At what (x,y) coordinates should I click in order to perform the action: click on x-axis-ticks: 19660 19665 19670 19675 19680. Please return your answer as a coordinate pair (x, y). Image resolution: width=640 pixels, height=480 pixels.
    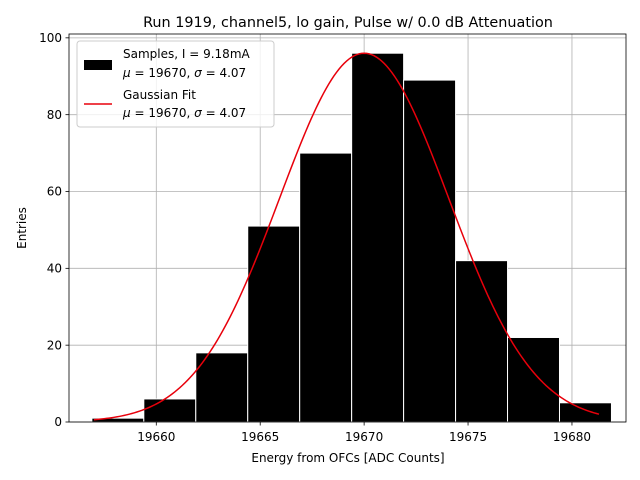
    Looking at the image, I should click on (364, 433).